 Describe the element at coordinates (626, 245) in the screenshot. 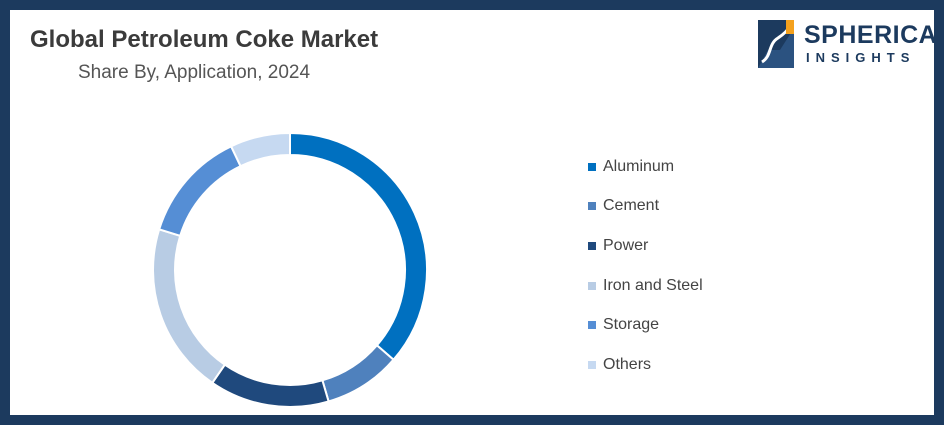

I see `legend-label: Power` at that location.